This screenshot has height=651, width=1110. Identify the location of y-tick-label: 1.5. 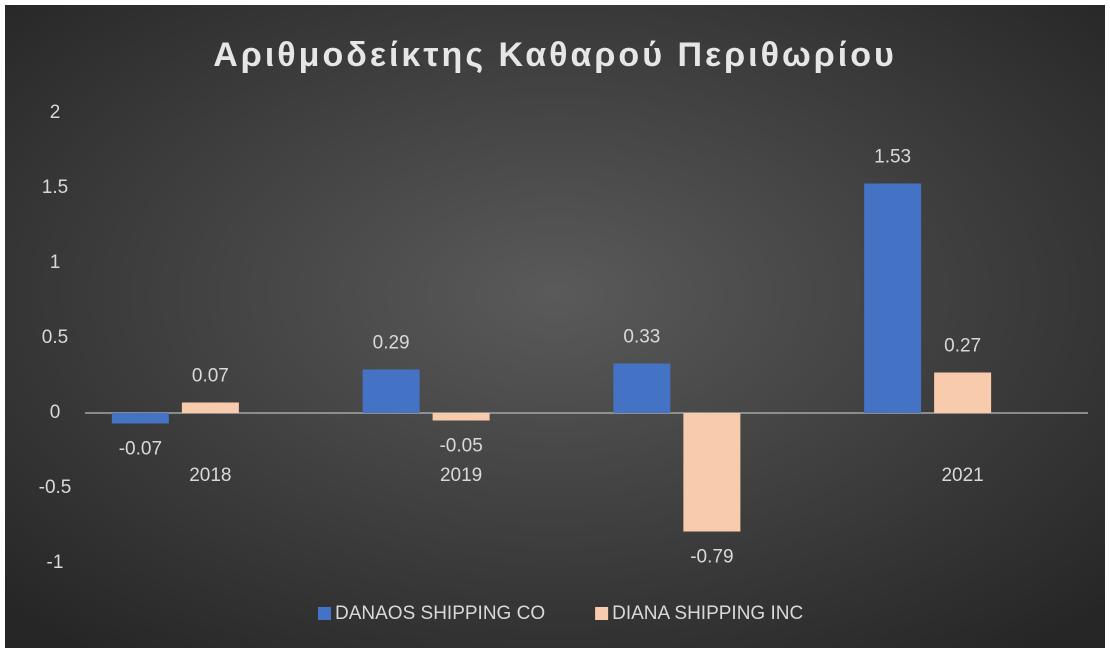
(55, 187).